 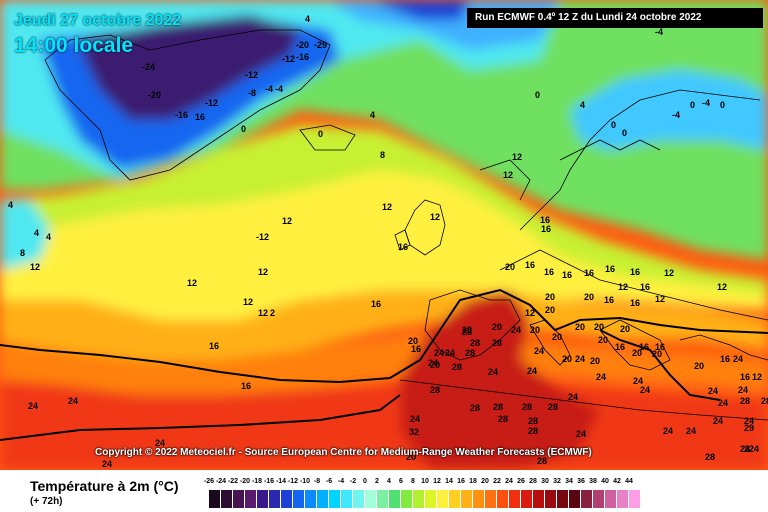 What do you see at coordinates (305, 481) in the screenshot?
I see `scale-label: -10` at bounding box center [305, 481].